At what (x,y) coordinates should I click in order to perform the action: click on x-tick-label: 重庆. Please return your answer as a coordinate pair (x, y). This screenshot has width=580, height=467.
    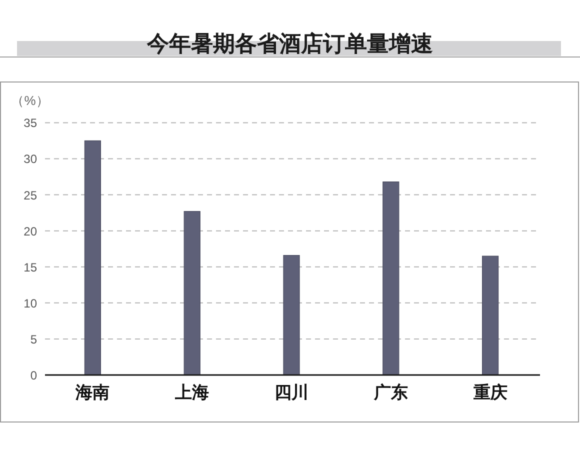
    Looking at the image, I should click on (490, 392).